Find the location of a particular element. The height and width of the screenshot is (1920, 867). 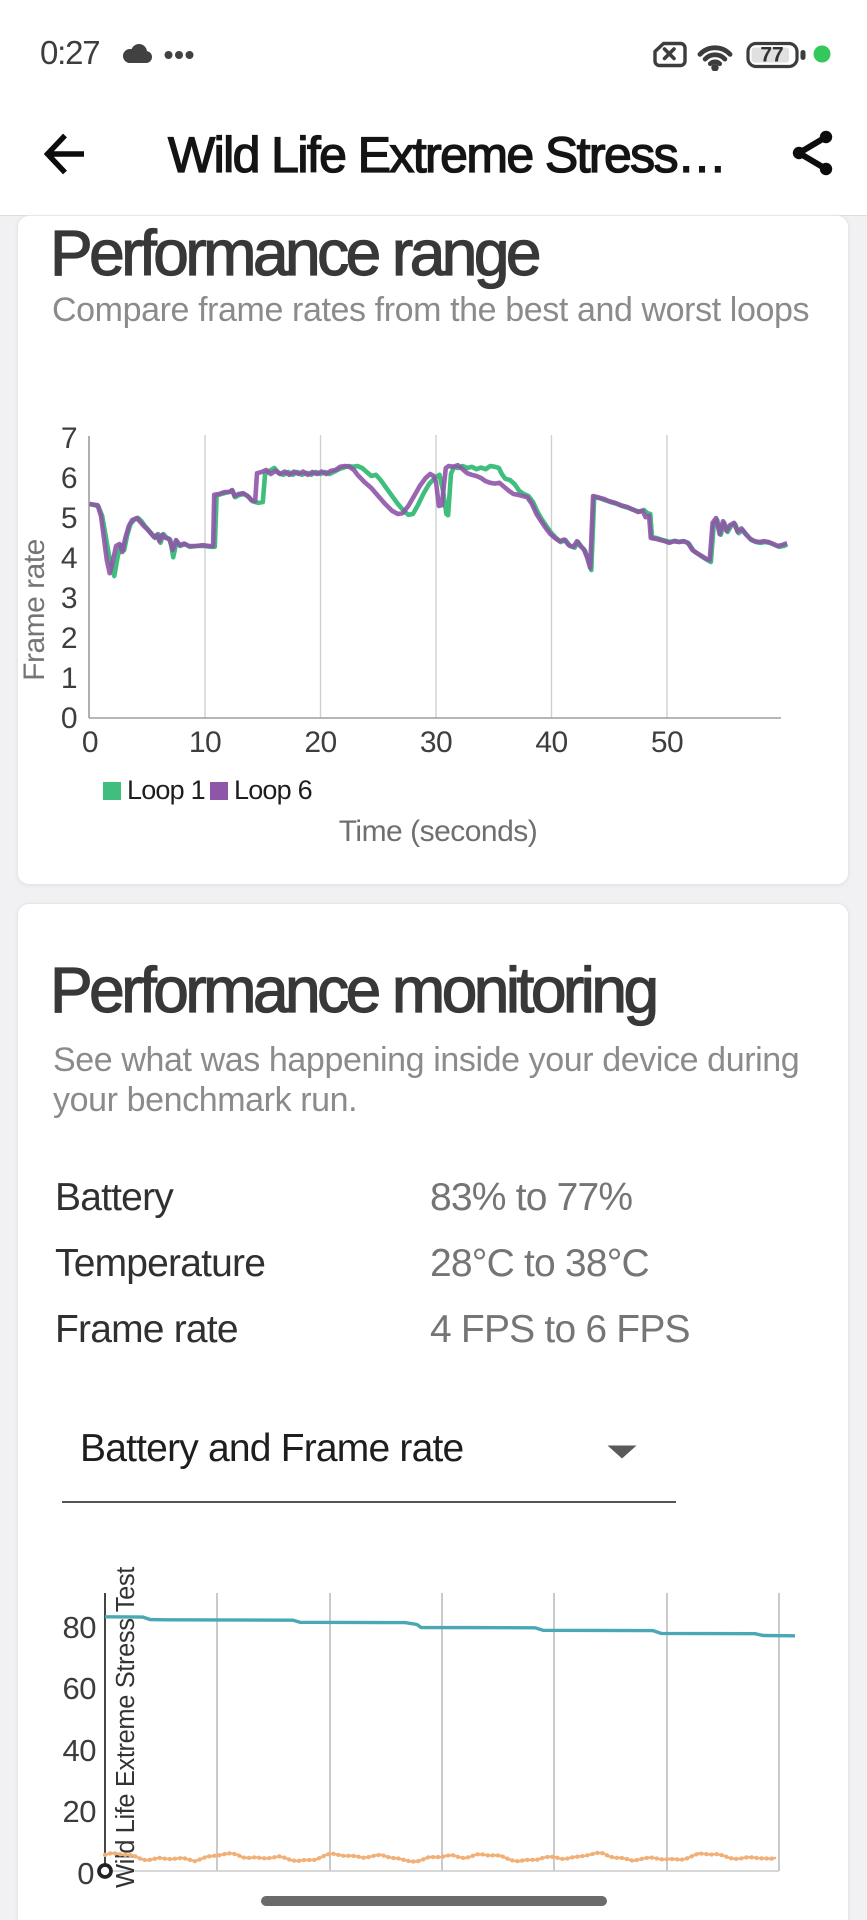

svg-text: 1 is located at coordinates (69, 678).